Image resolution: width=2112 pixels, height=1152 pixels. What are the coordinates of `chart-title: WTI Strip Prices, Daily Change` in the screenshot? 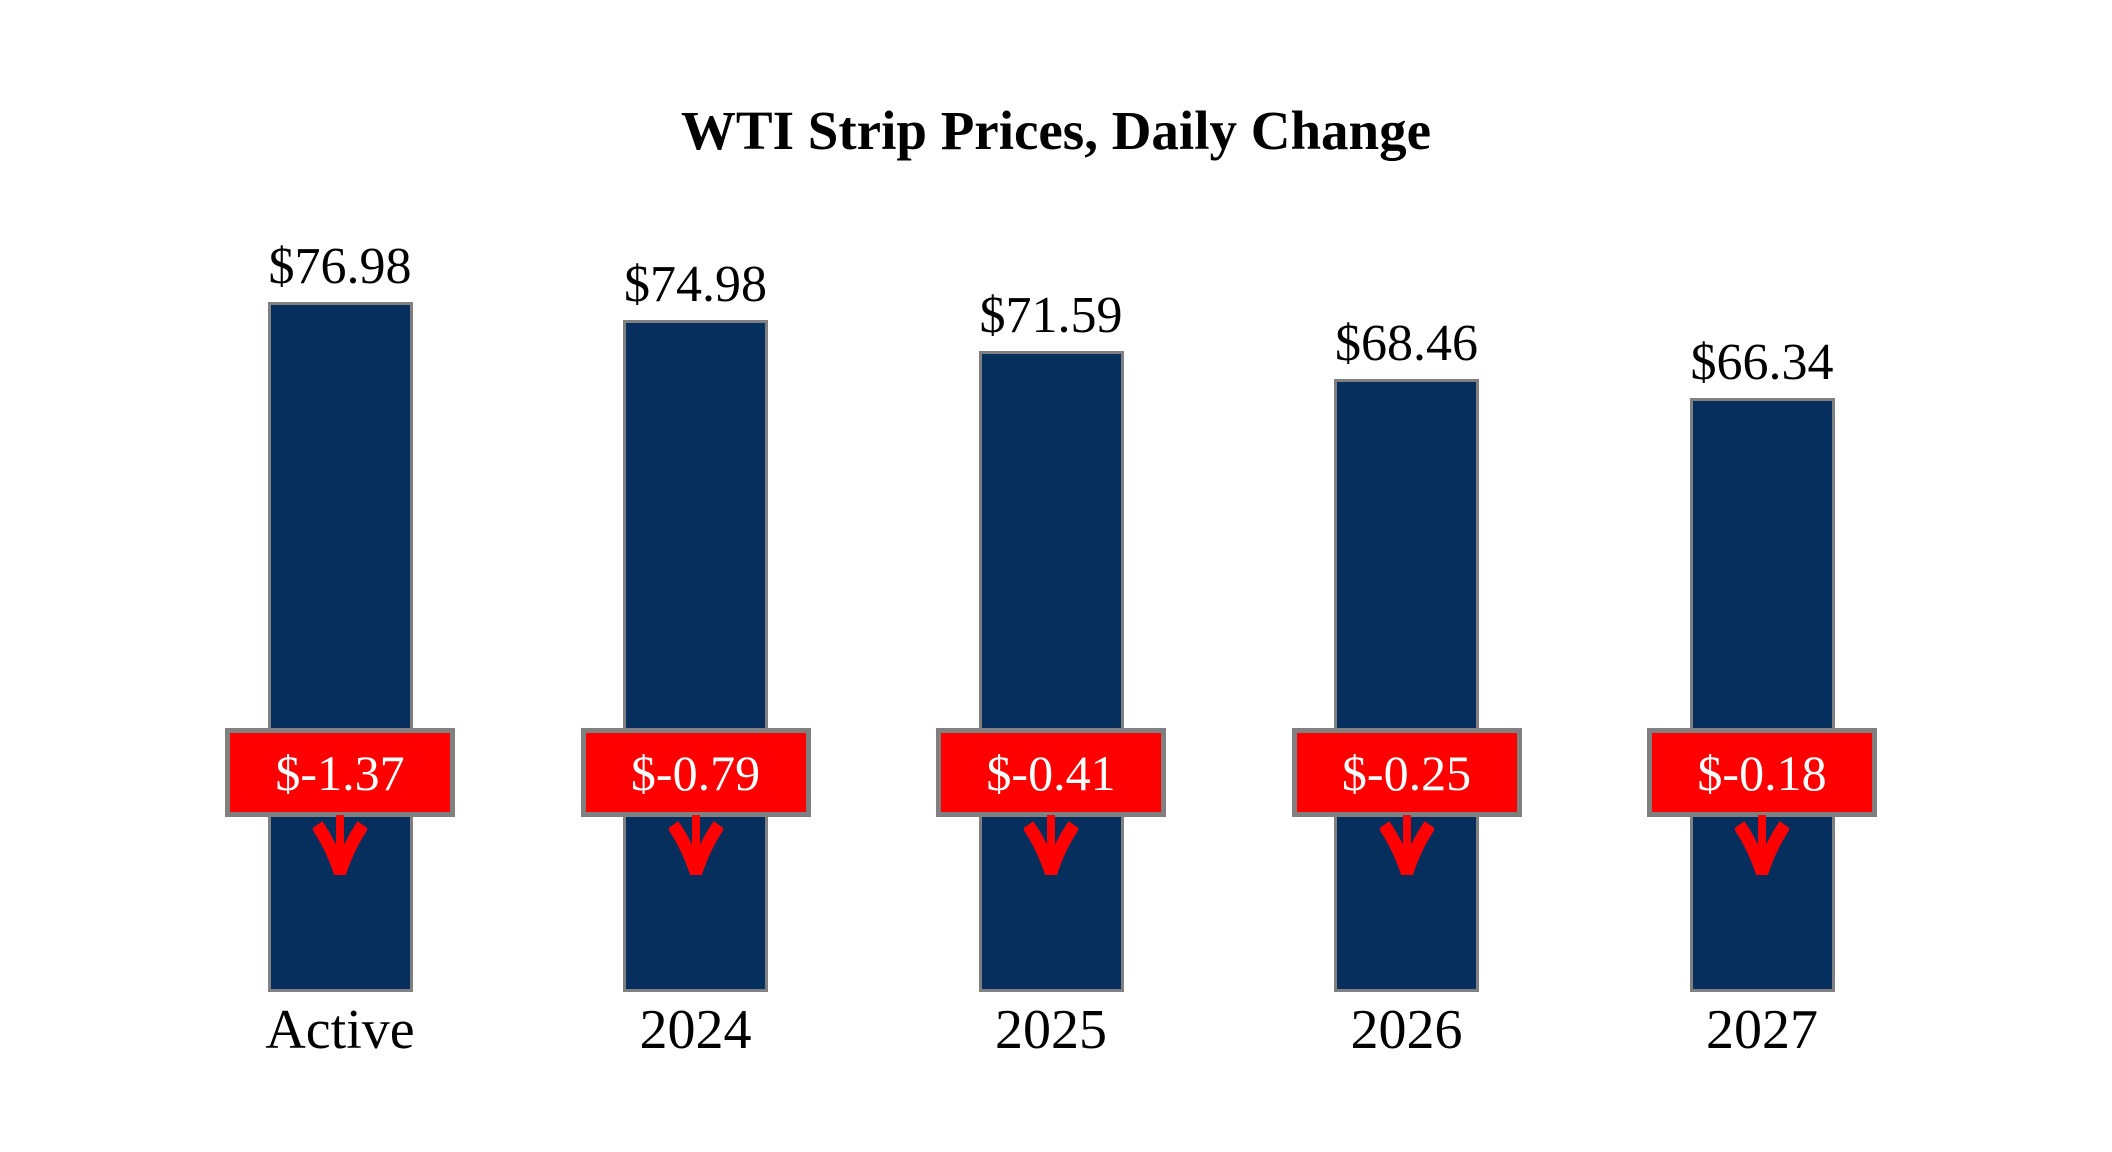 It's located at (1056, 130).